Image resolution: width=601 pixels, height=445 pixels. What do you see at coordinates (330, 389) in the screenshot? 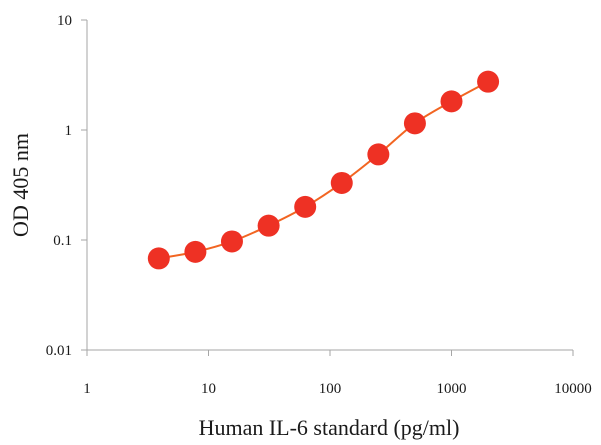
I see `x-tick-label: 100` at bounding box center [330, 389].